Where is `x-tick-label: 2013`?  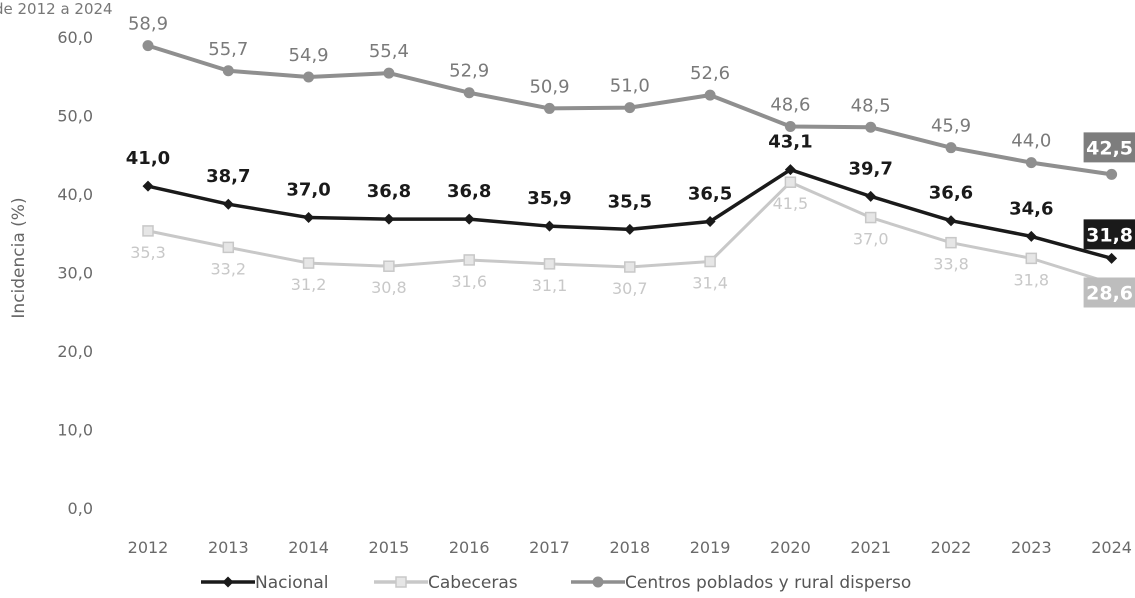
x-tick-label: 2013 is located at coordinates (228, 547).